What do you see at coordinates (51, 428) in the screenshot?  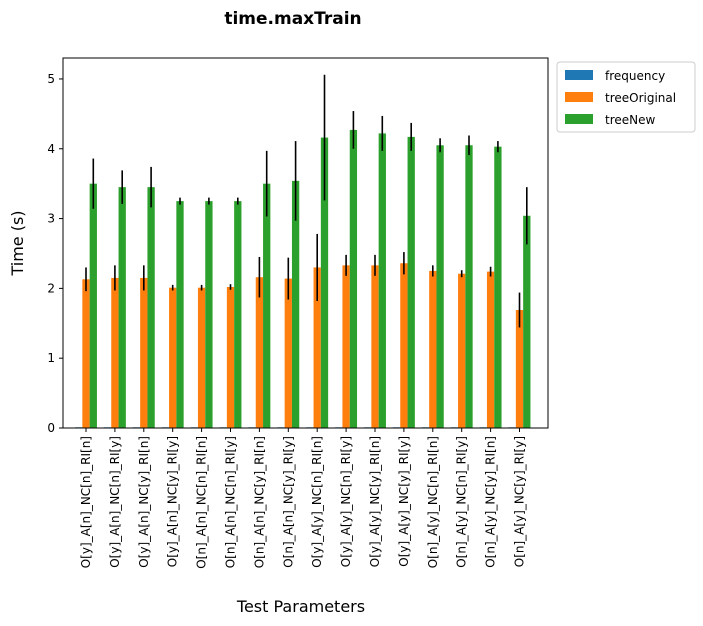 I see `y-tick-label-0: 0` at bounding box center [51, 428].